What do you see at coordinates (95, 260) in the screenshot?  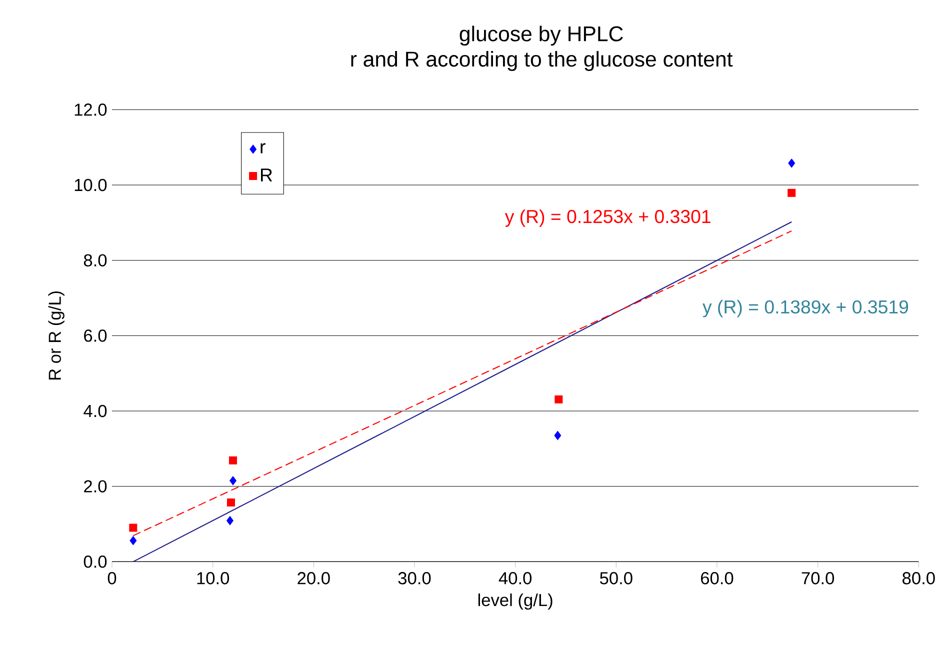 I see `y-tick-label: 8.0` at bounding box center [95, 260].